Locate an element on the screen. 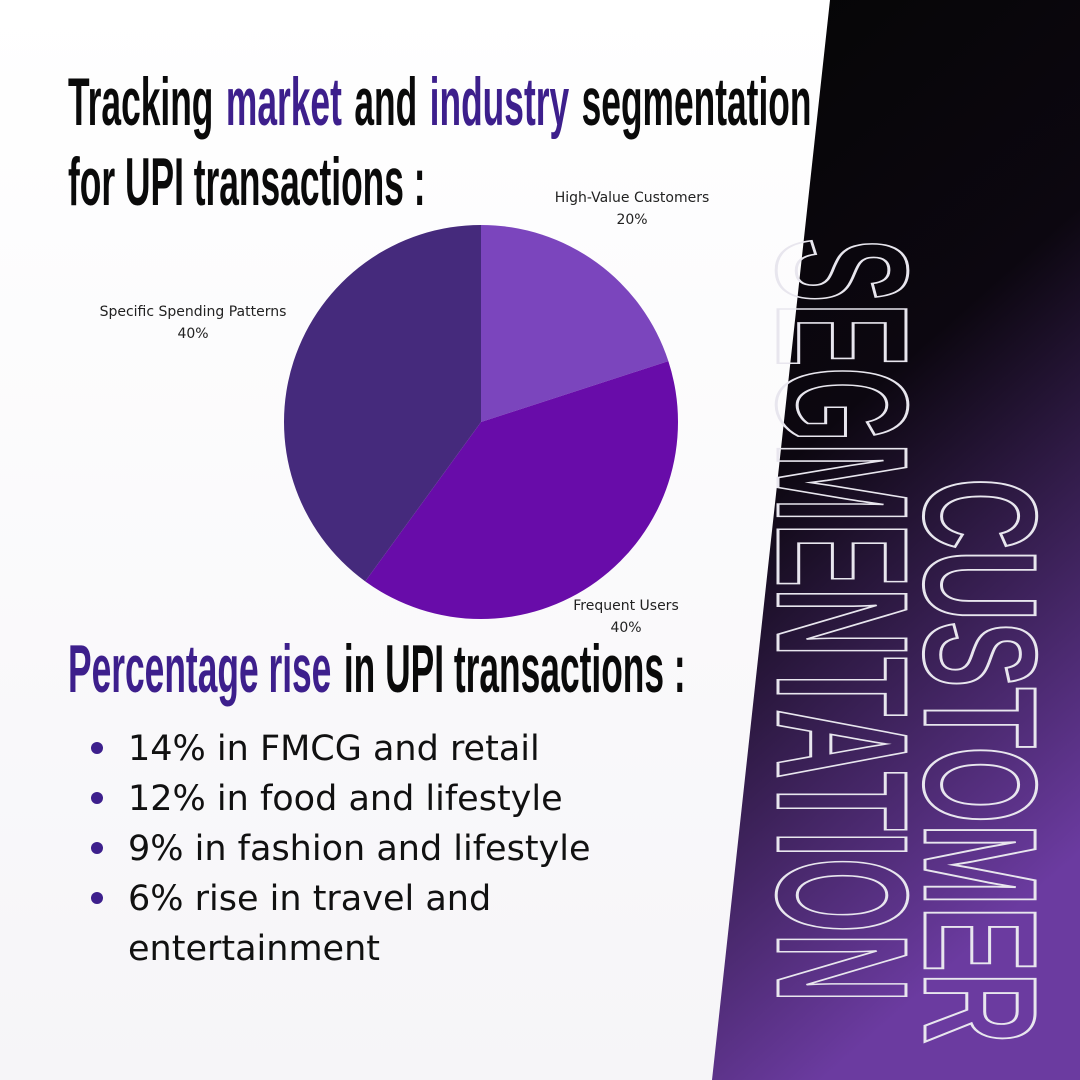 The image size is (1080, 1080). side-word: CUSTOMER is located at coordinates (979, 761).